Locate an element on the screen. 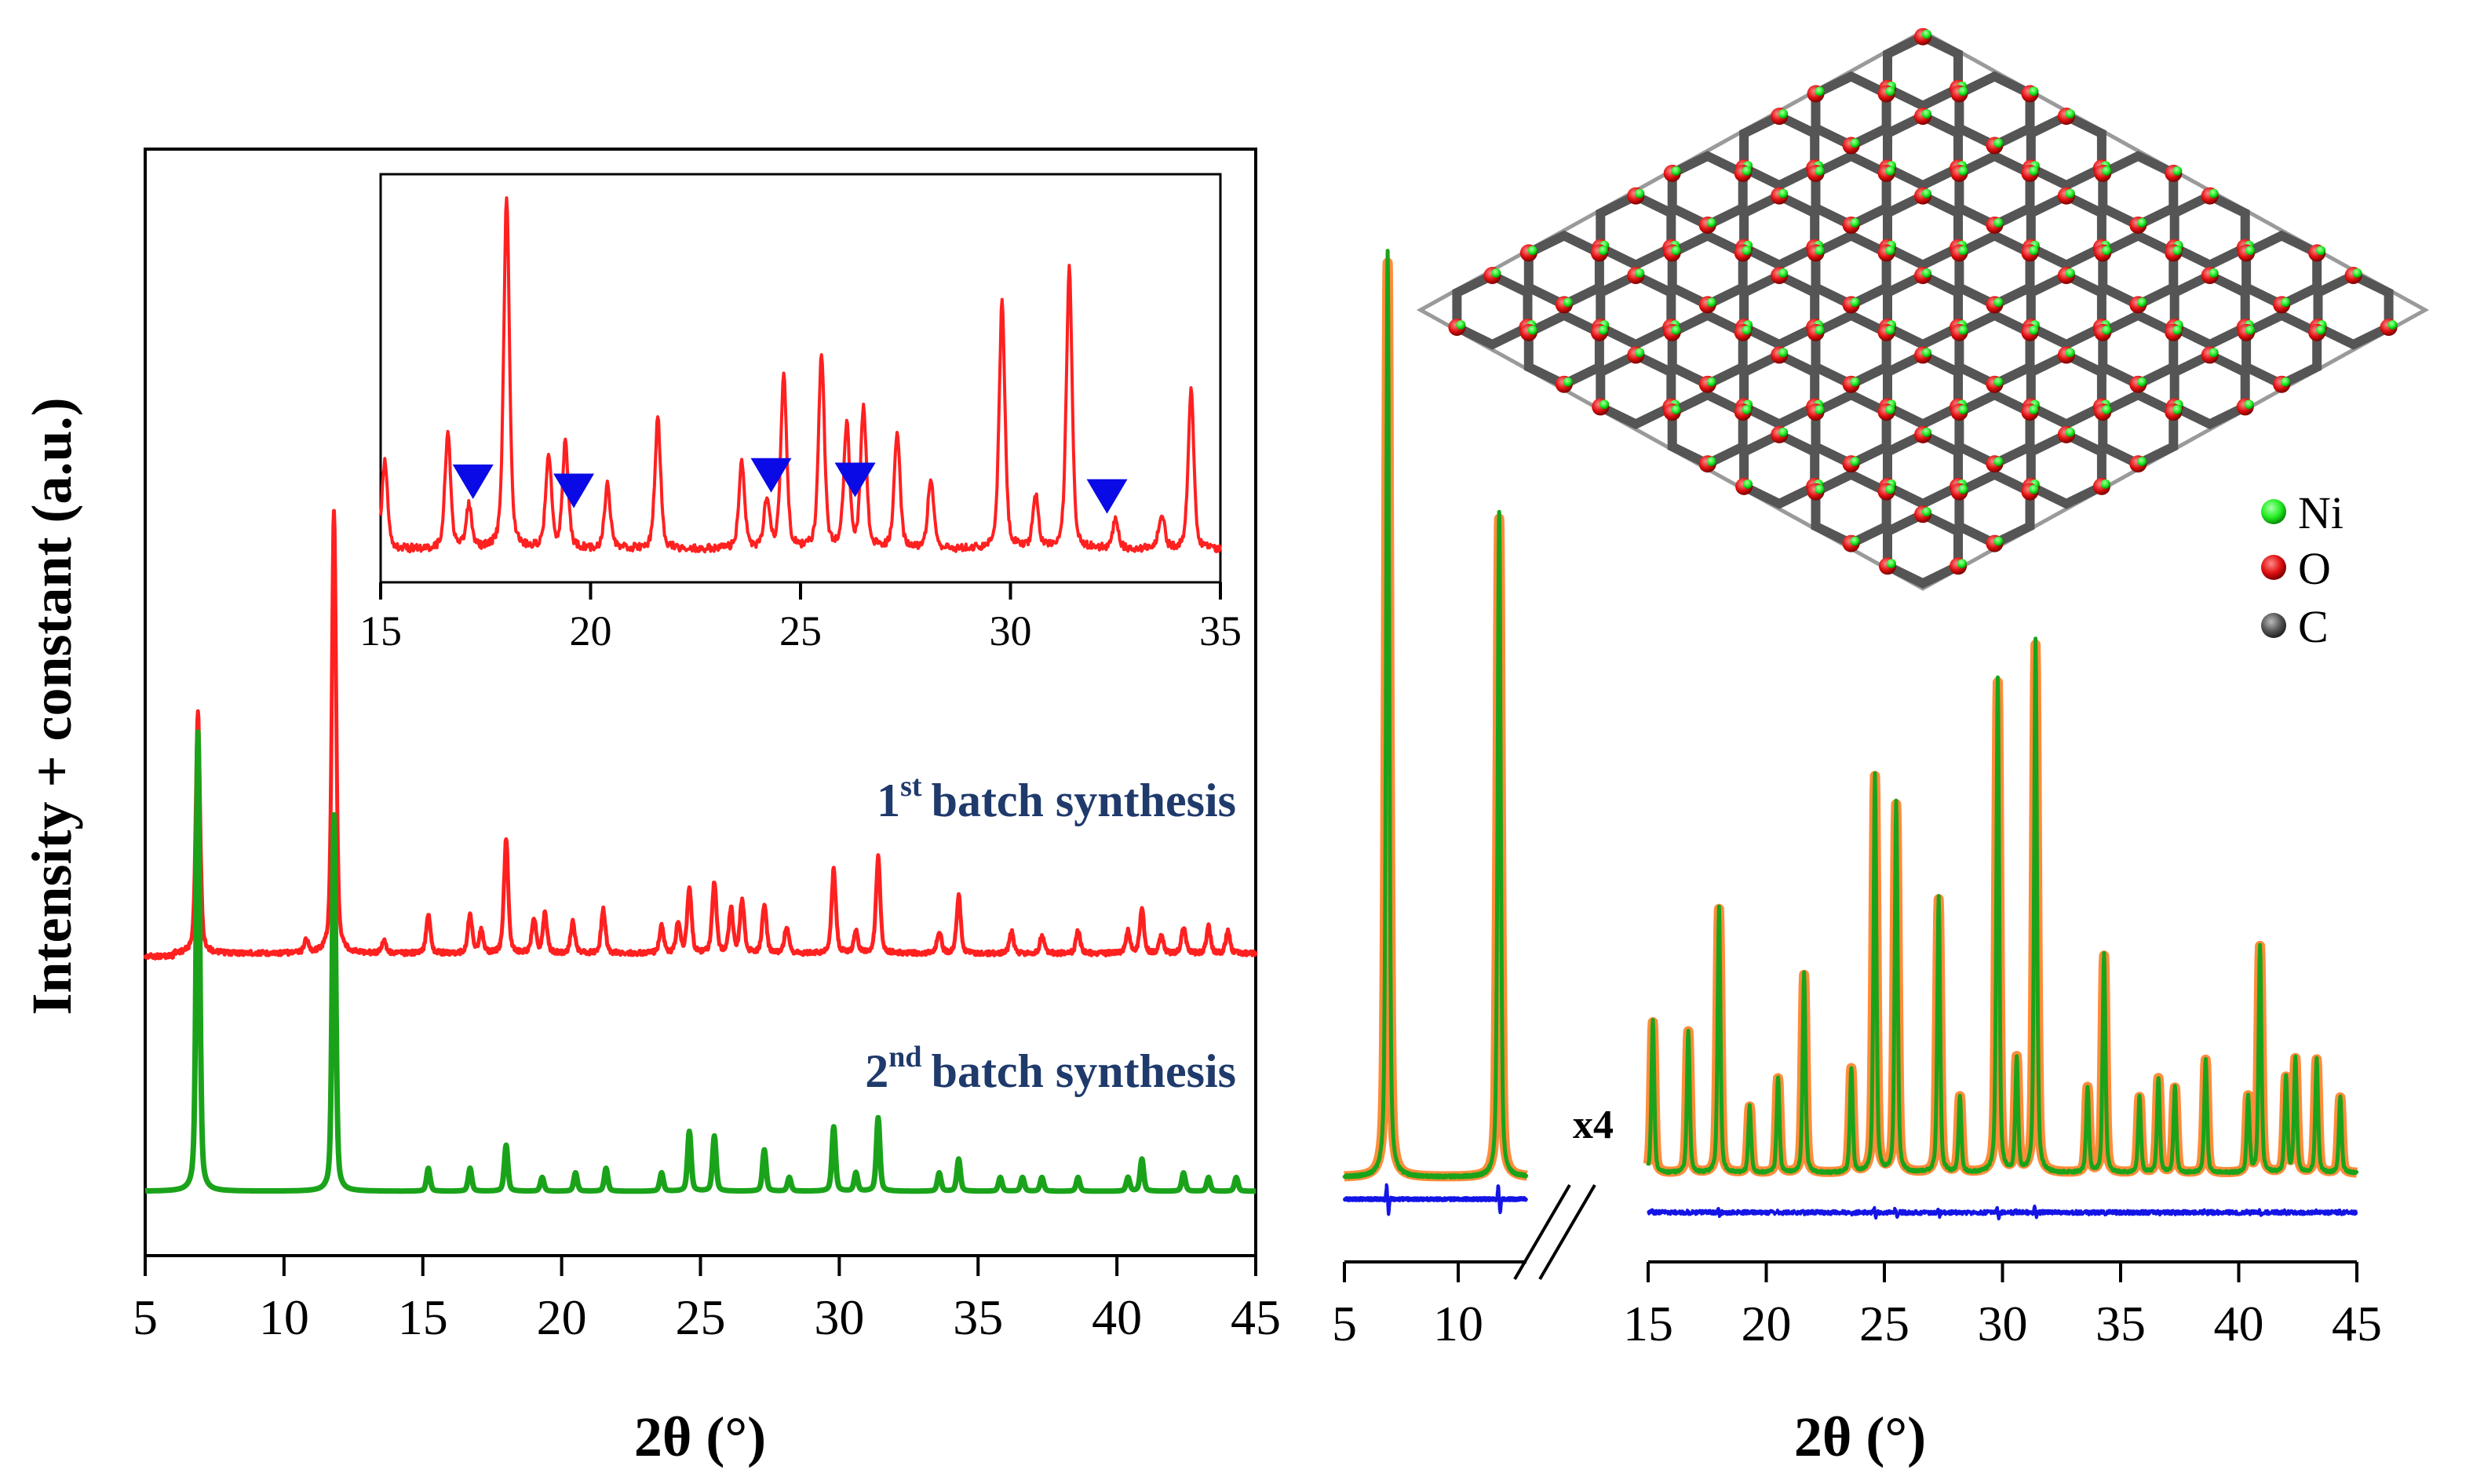 This screenshot has width=2473, height=1484. inset-panel: 15 20 25 30 35 is located at coordinates (800, 413).